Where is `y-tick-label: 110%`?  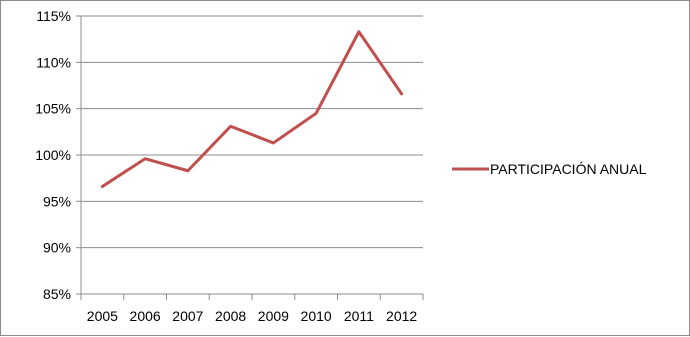
y-tick-label: 110% is located at coordinates (53, 62).